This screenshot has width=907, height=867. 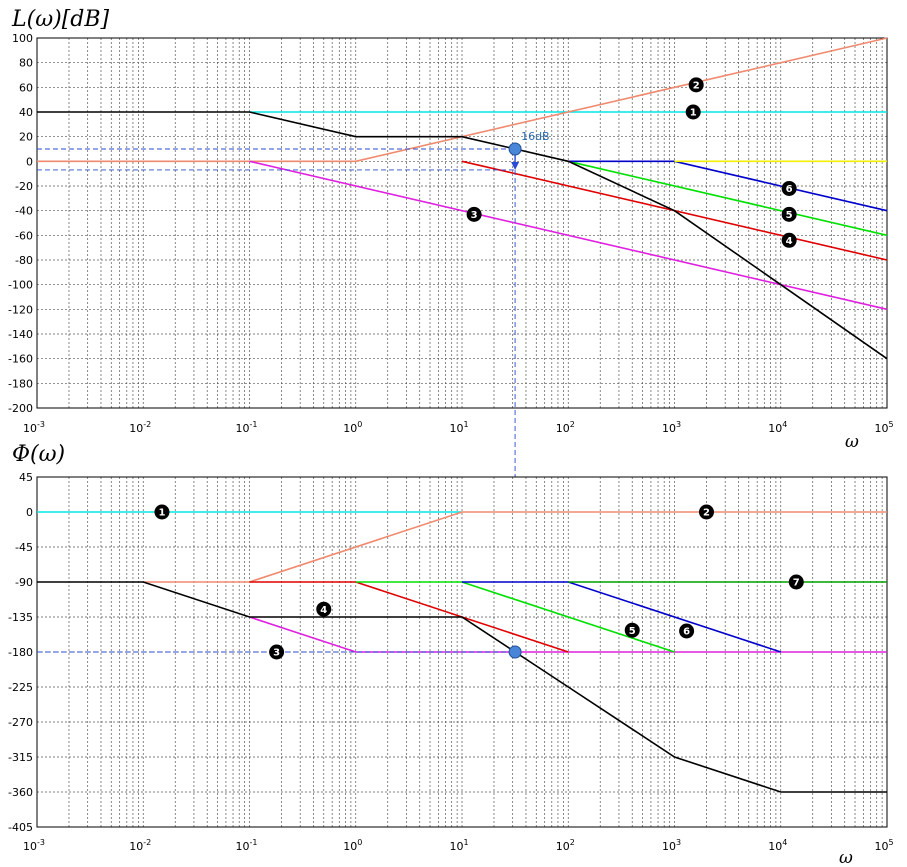 What do you see at coordinates (38, 454) in the screenshot?
I see `axis-title: Φ(ω)` at bounding box center [38, 454].